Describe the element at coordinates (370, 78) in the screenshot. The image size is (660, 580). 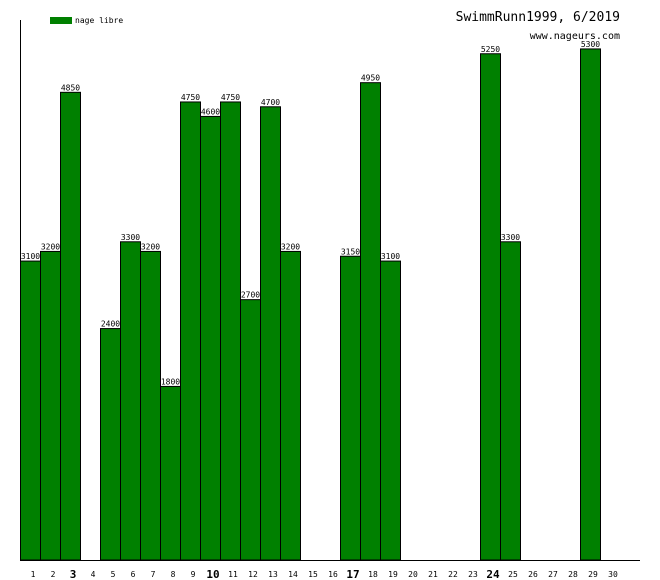
I see `bar-value-label-18: 4950` at that location.